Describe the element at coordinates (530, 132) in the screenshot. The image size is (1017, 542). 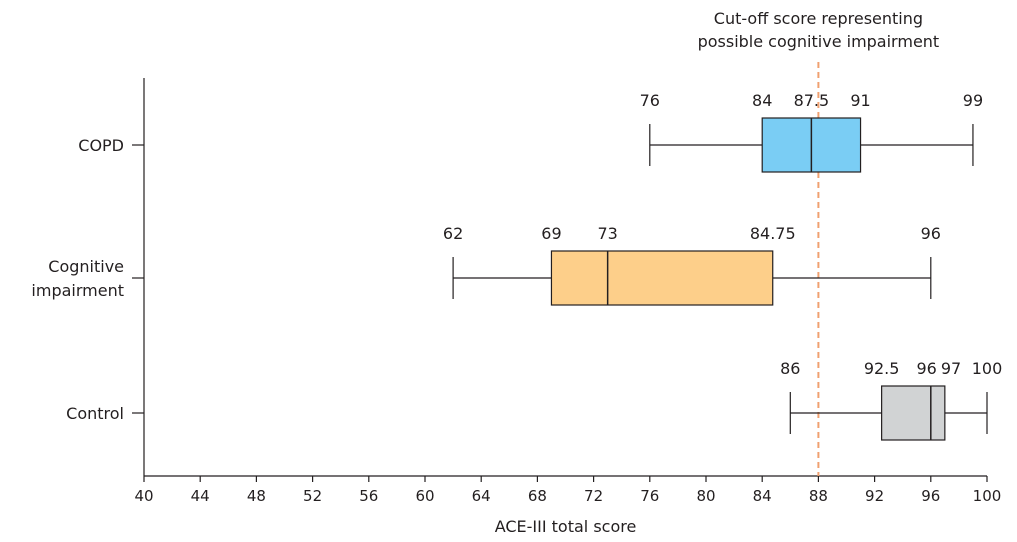
I see `box-group: COPD 76 84 87.5 91 99` at that location.